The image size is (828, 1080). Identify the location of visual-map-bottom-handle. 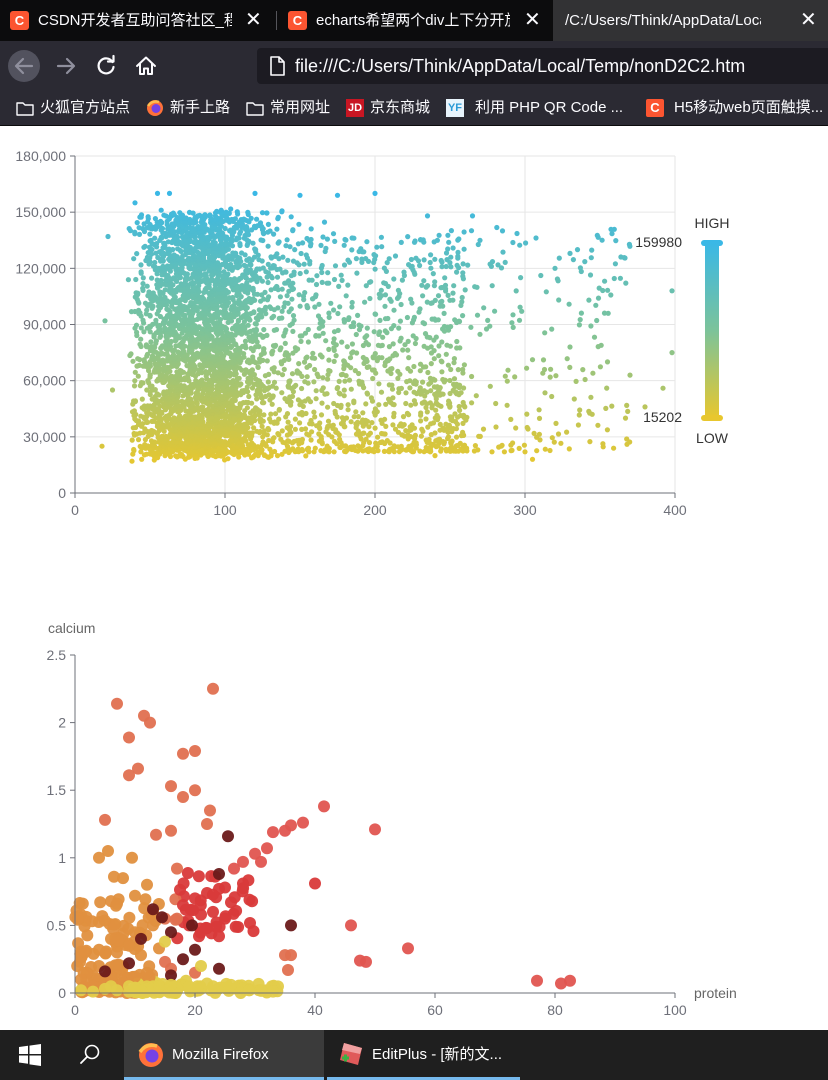
(712, 418).